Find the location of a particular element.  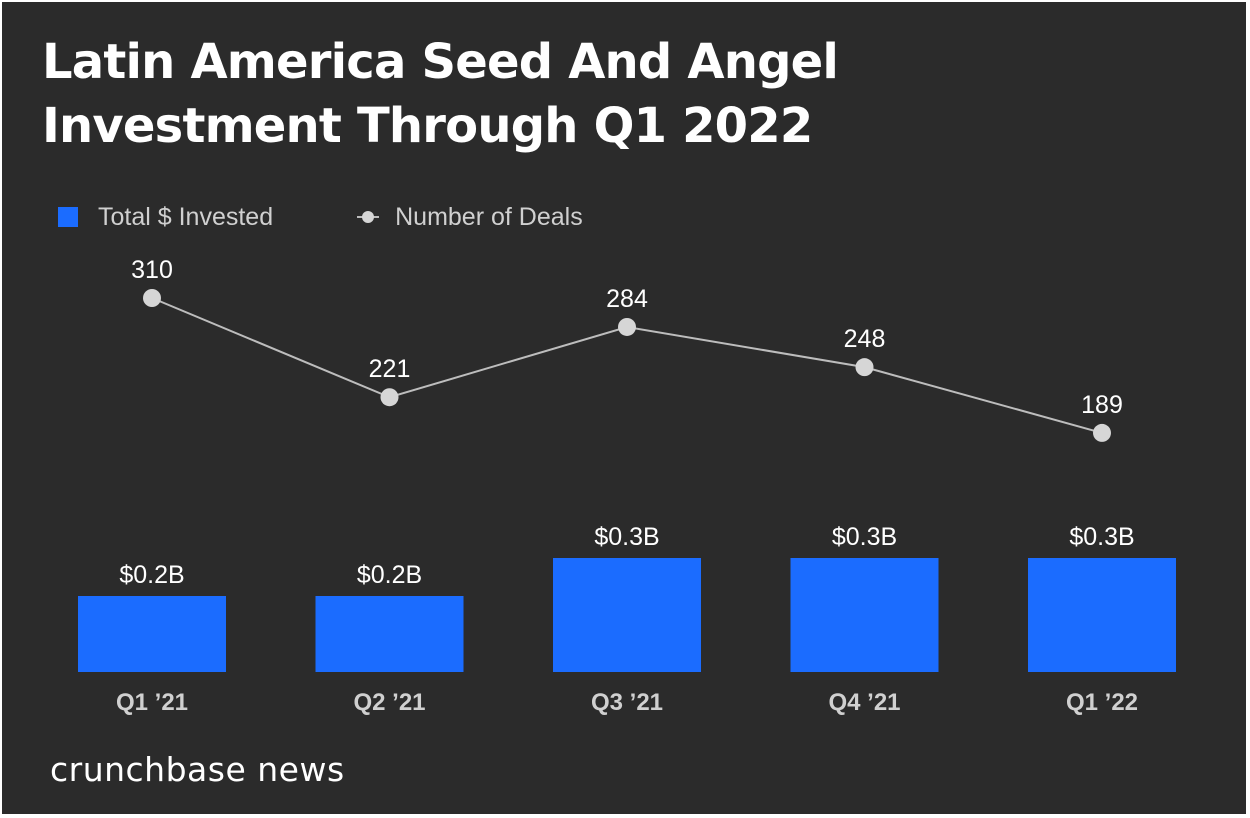

legend: Total $ Invested Number of Deals is located at coordinates (362, 217).